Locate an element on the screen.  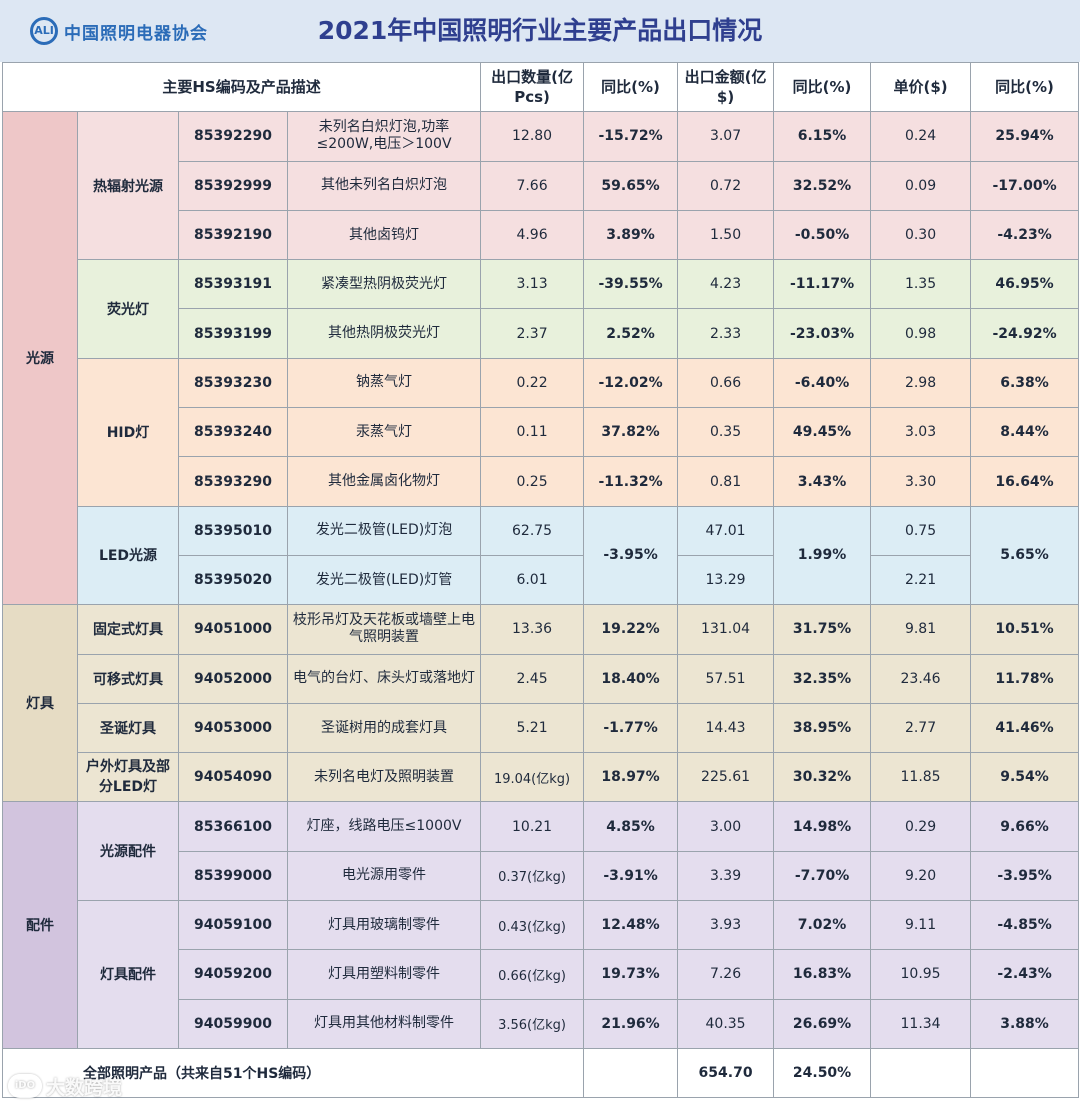
unit-price: 1.35 is located at coordinates (921, 284).